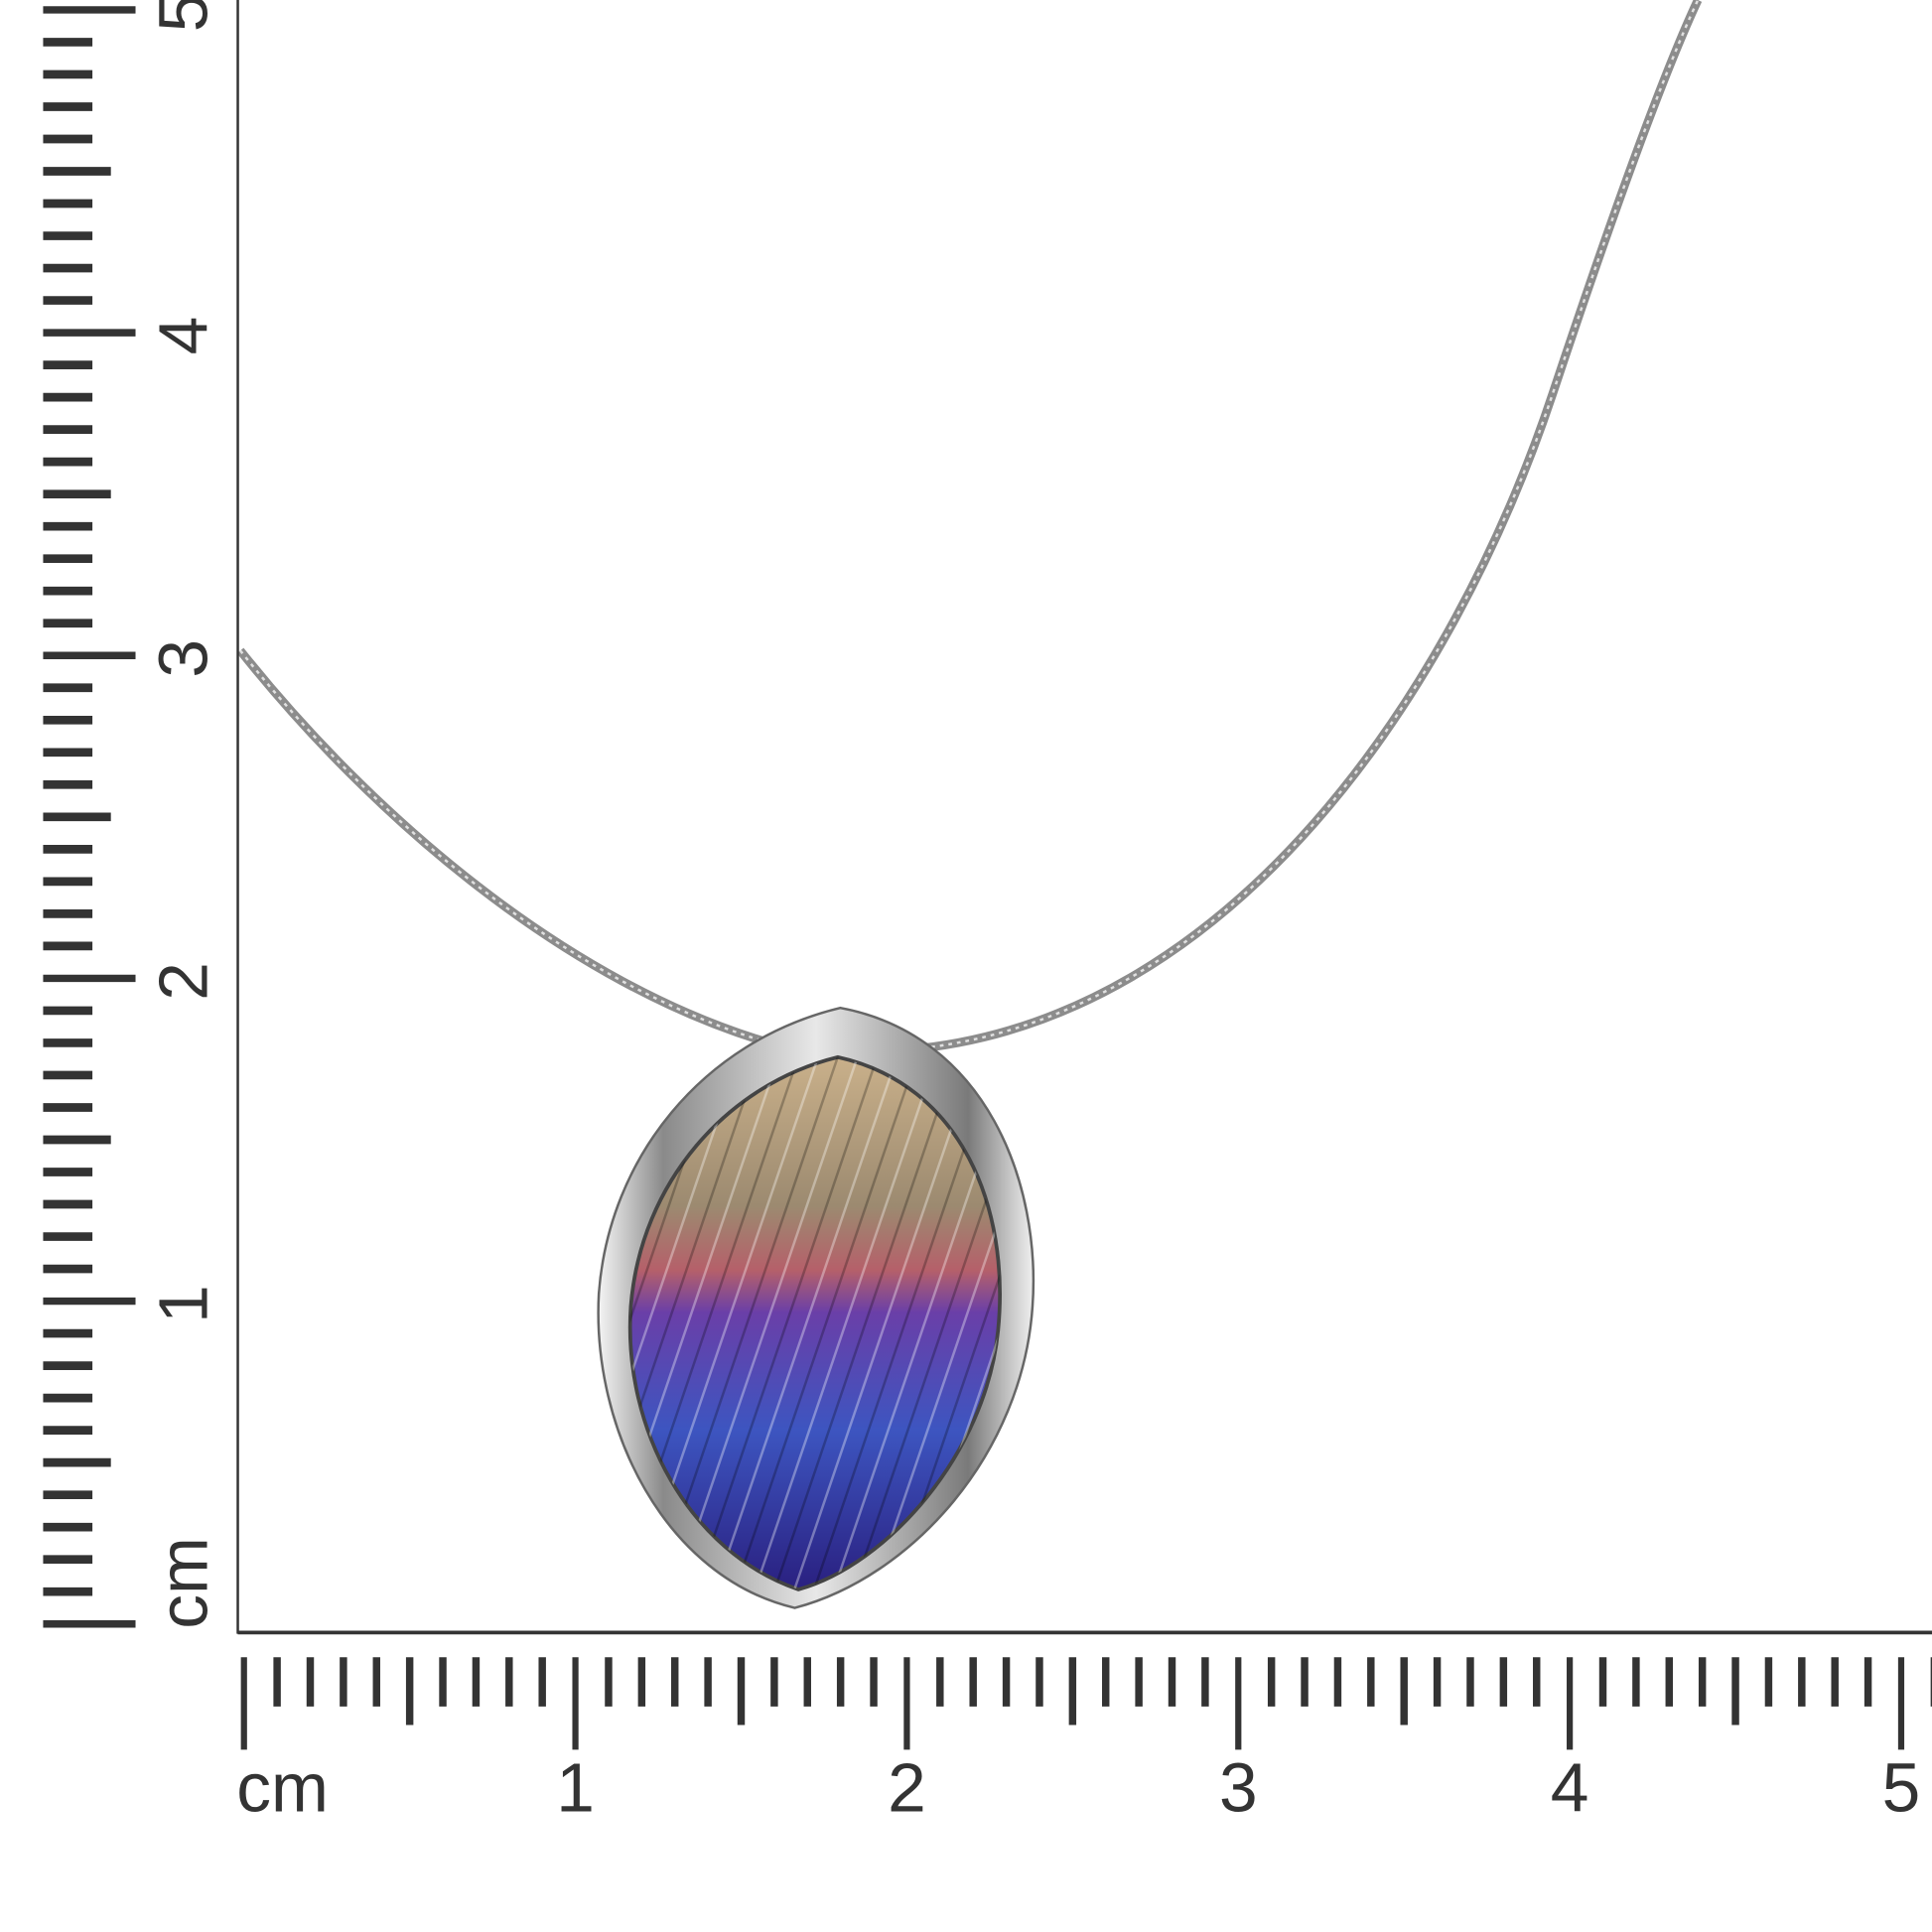 The image size is (1932, 1932). Describe the element at coordinates (1239, 1787) in the screenshot. I see `horizontal-ruler-label: 3` at that location.